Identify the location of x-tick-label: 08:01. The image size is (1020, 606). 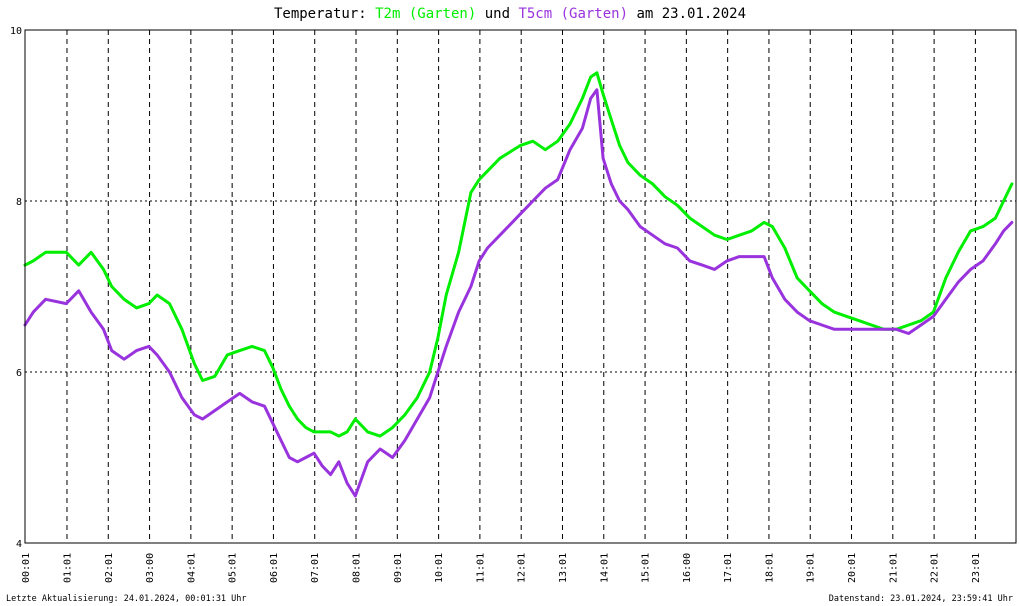
(357, 568).